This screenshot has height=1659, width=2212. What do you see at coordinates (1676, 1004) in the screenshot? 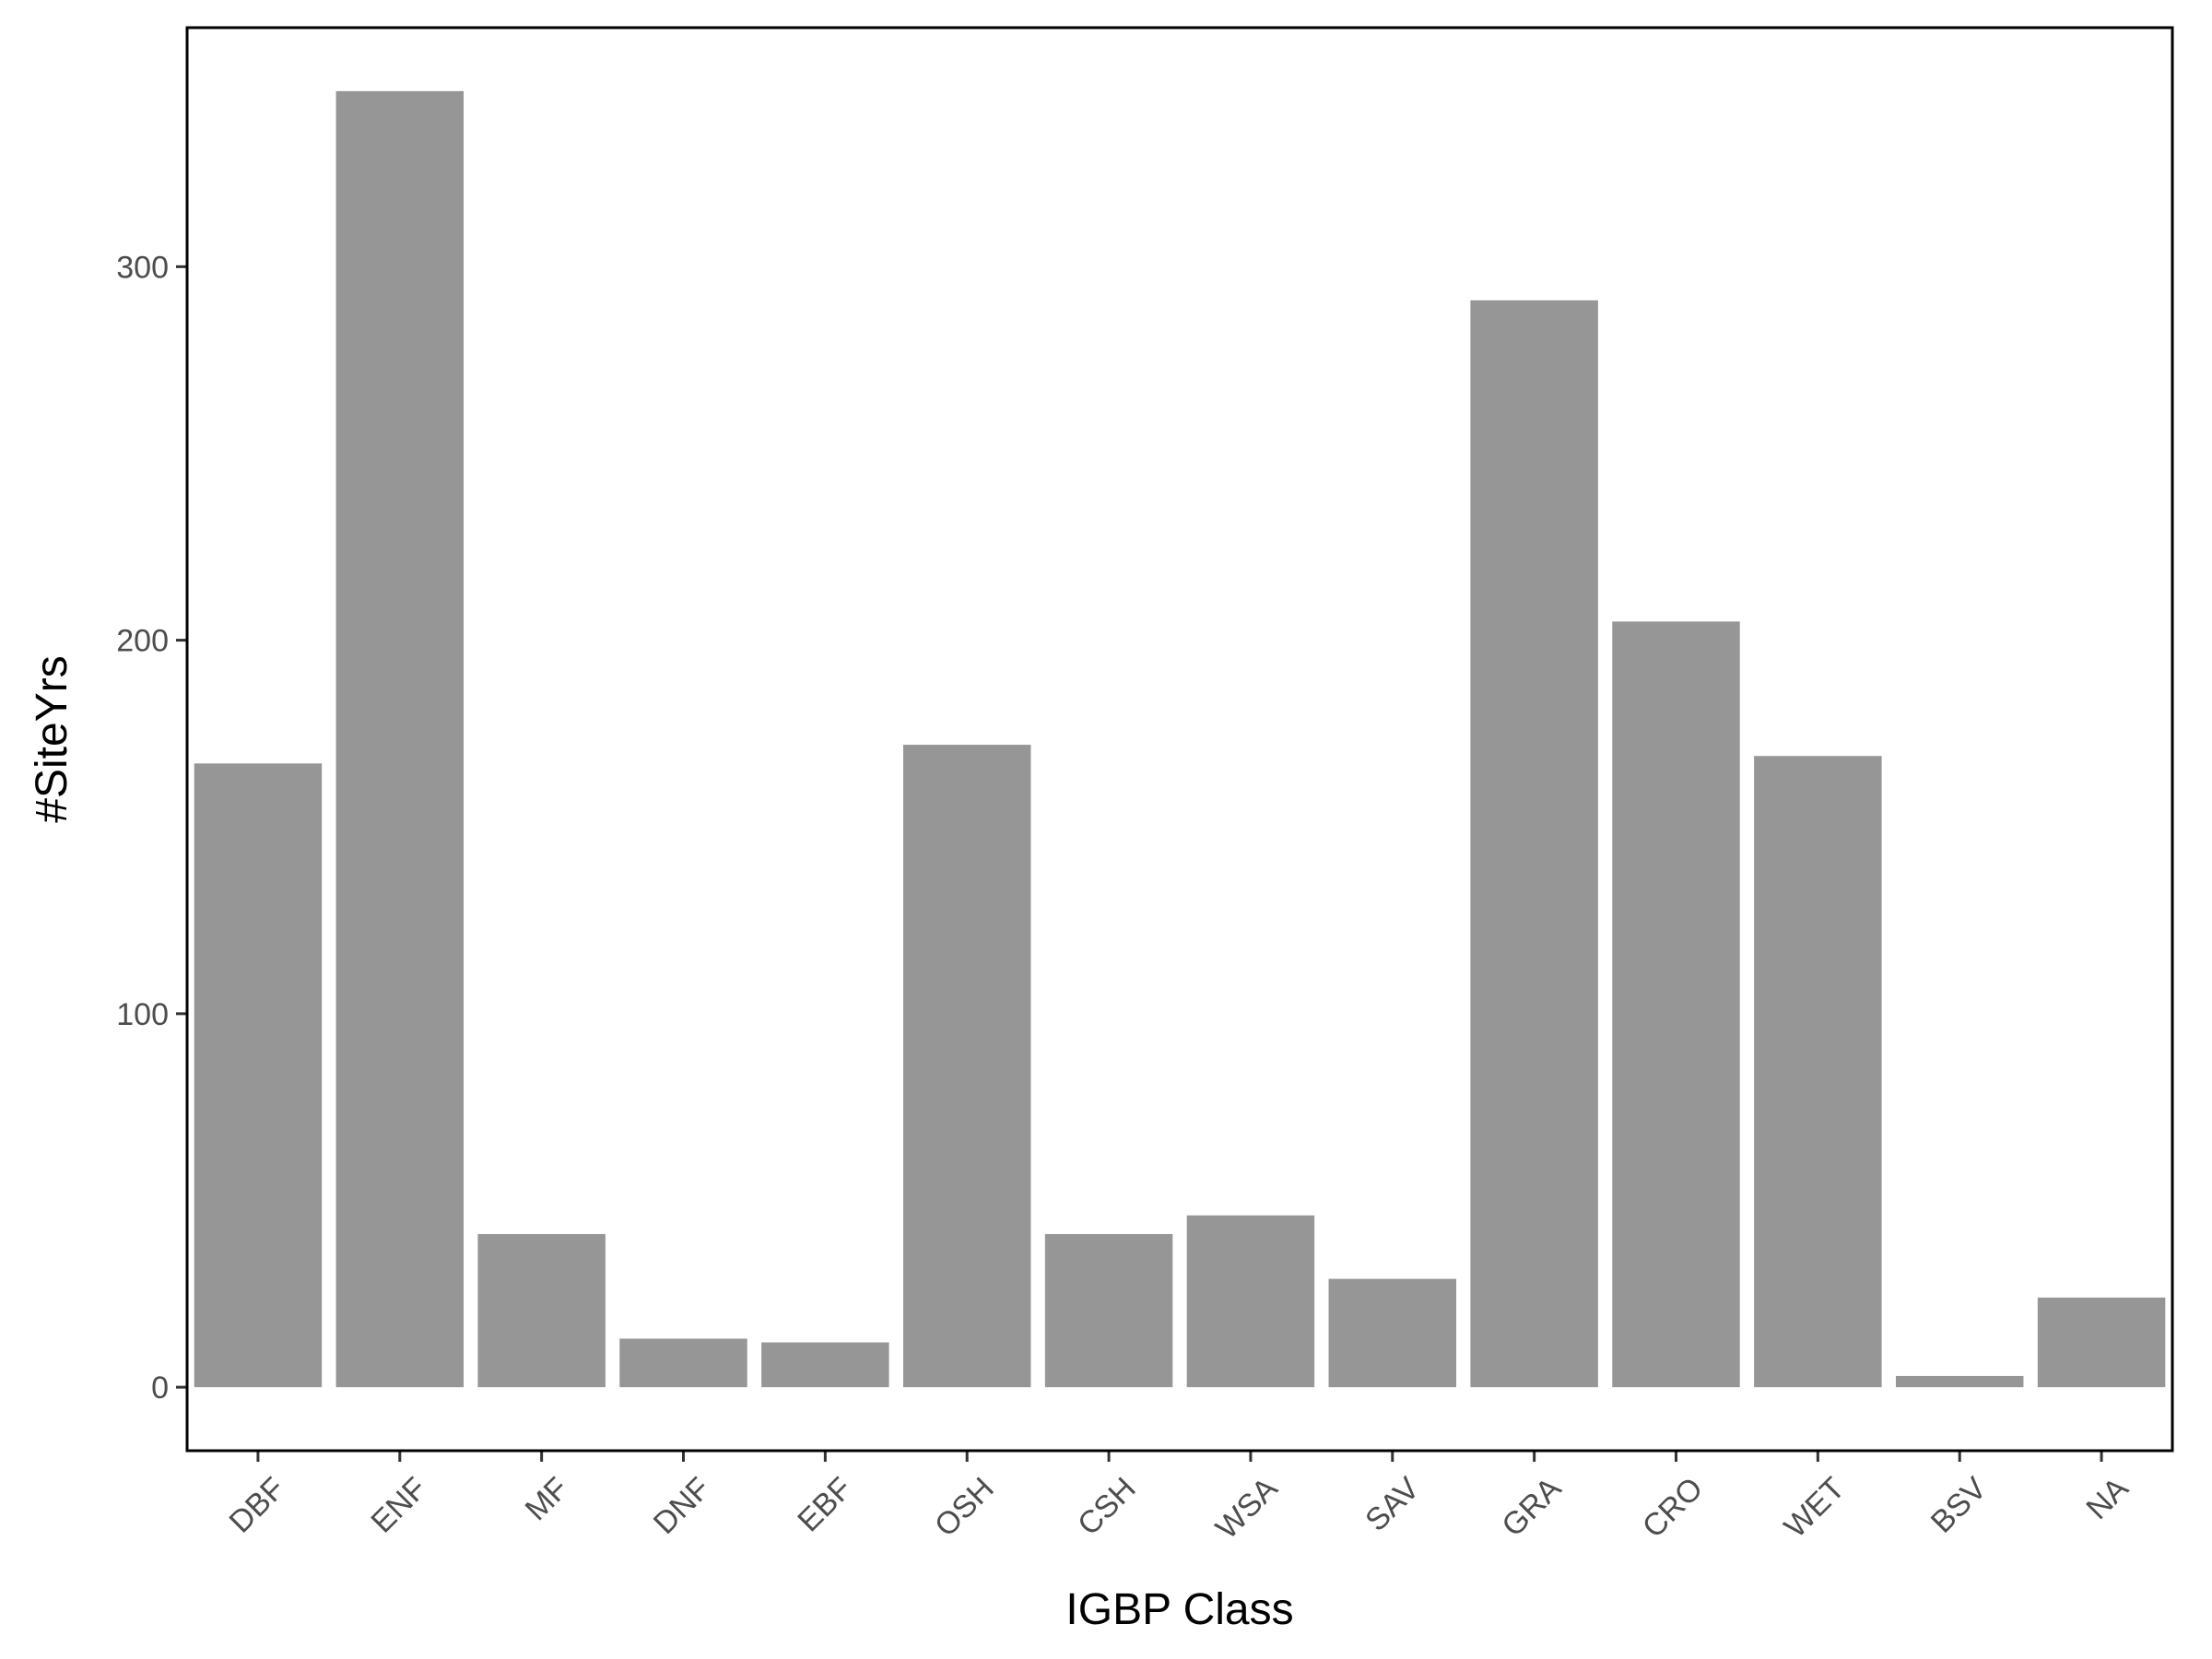
I see `bar-cro` at bounding box center [1676, 1004].